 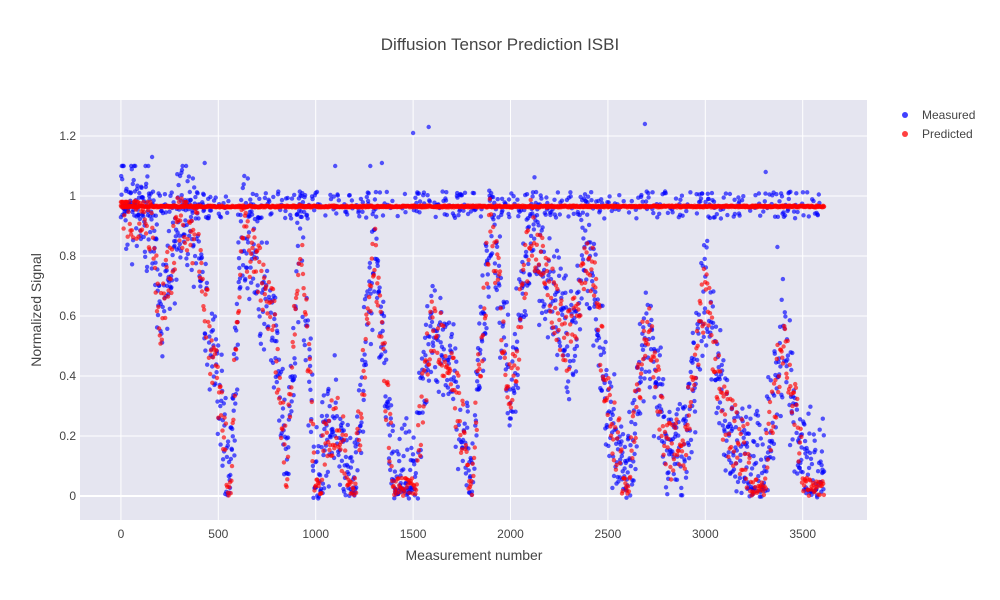 I want to click on legend-item-predicted: Predicted, so click(x=937, y=134).